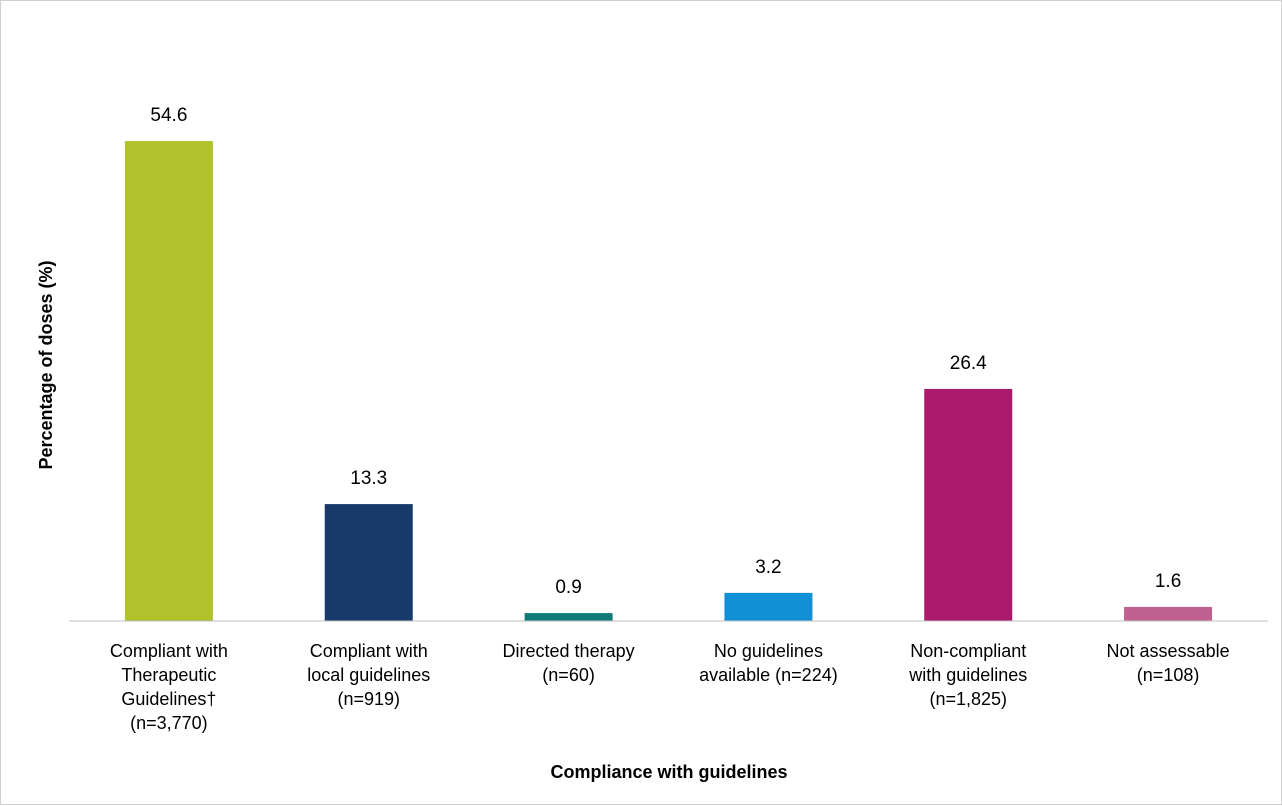  I want to click on category-label-line: (n=1,825), so click(968, 699).